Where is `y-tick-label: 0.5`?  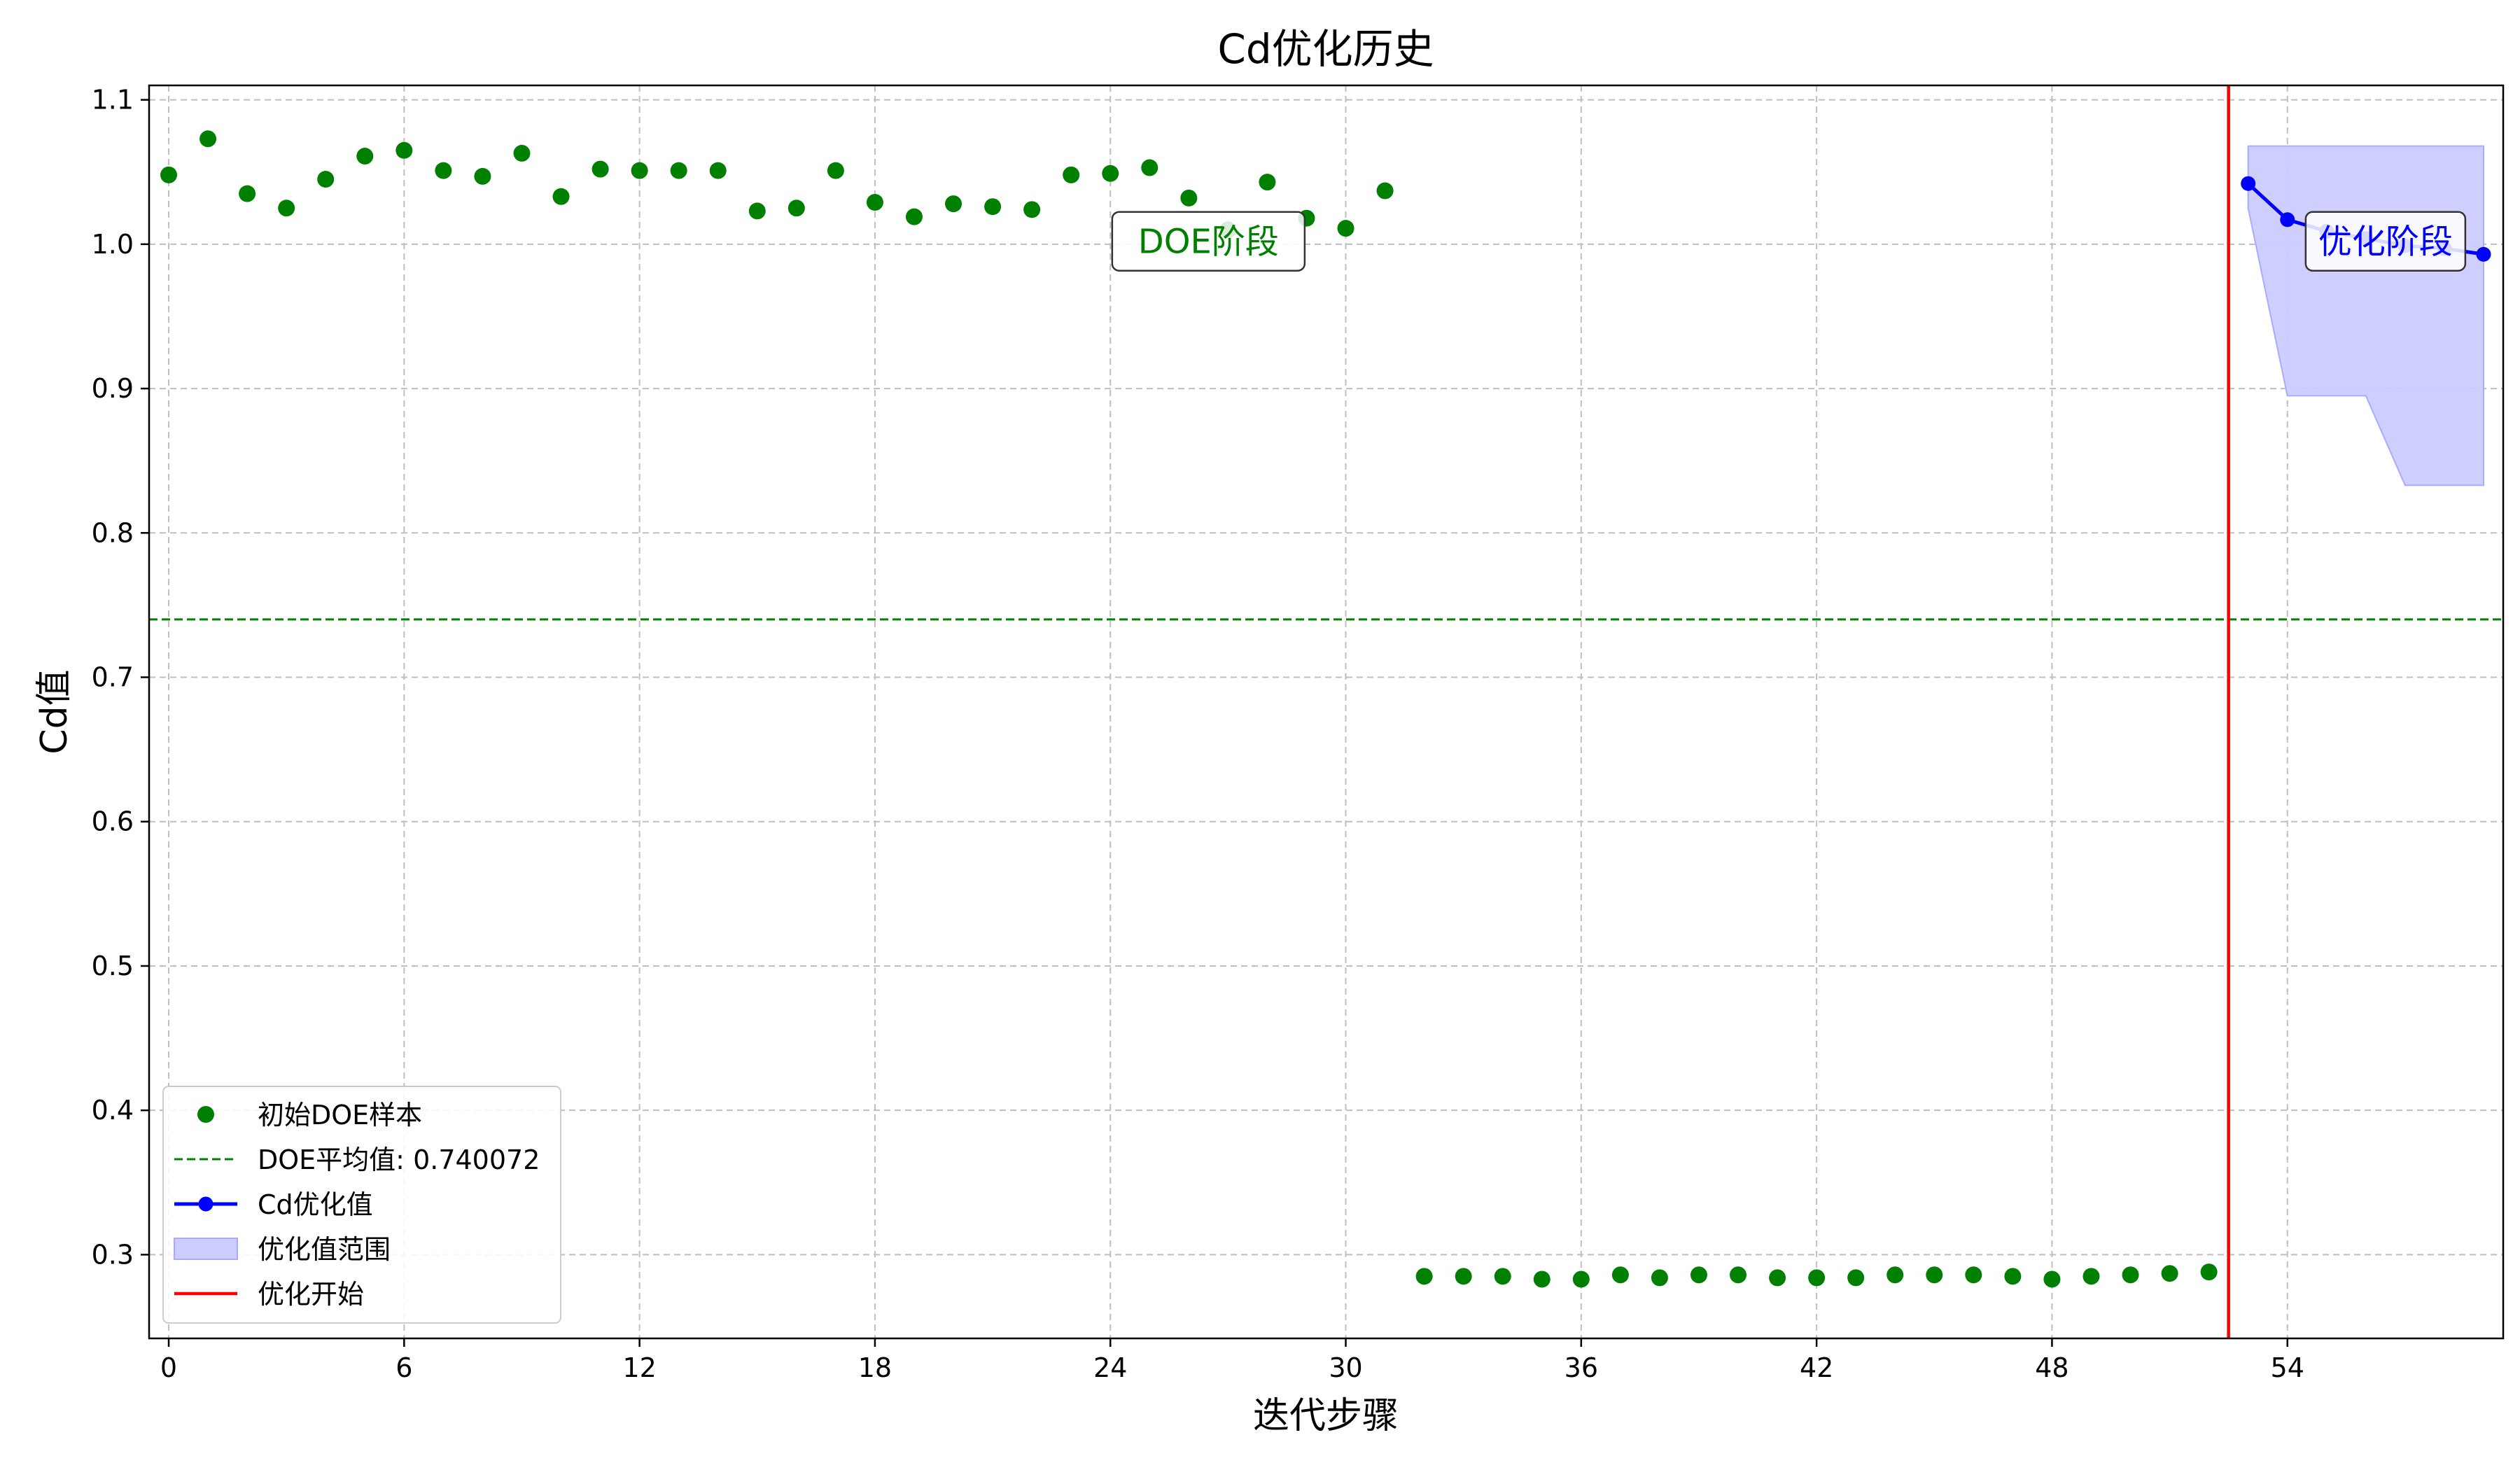
y-tick-label: 0.5 is located at coordinates (113, 966).